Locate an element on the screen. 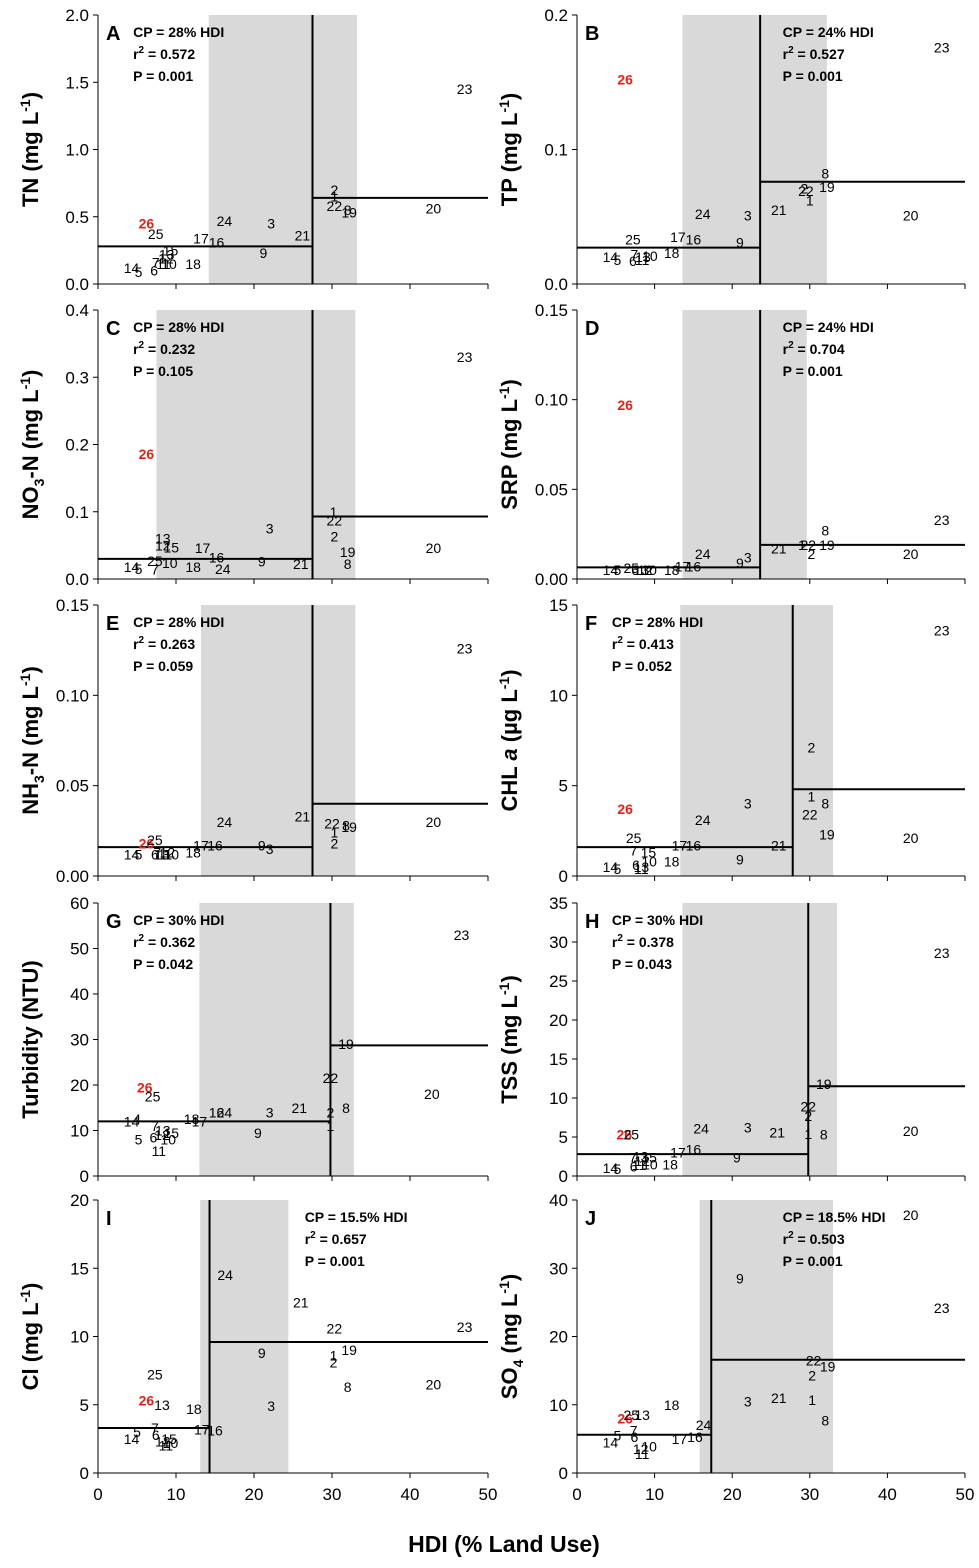  x-tick-label: 0 is located at coordinates (97, 1494).